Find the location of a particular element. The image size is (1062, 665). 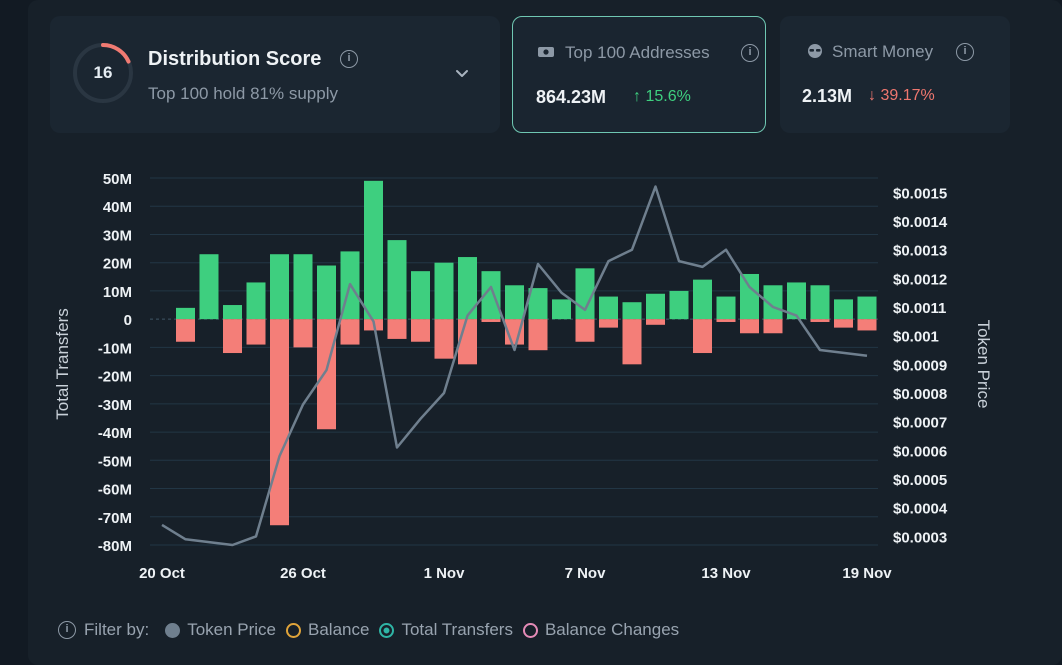

distribution-score-subtitle: Top 100 hold 81% supply is located at coordinates (243, 93).